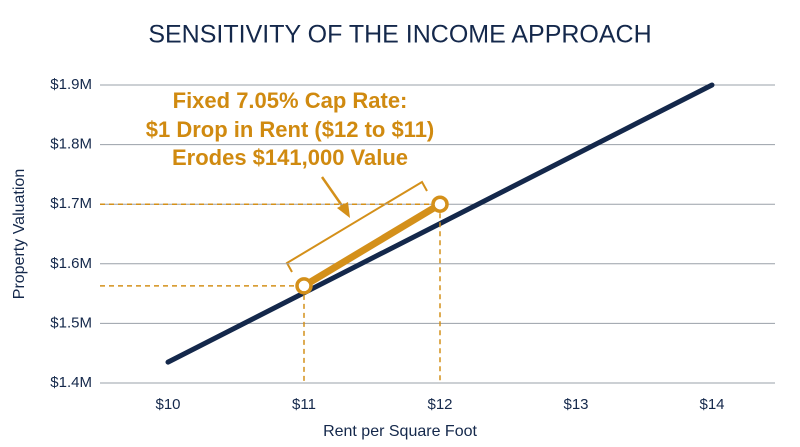  What do you see at coordinates (19, 234) in the screenshot?
I see `y-axis-label: Property Valuation` at bounding box center [19, 234].